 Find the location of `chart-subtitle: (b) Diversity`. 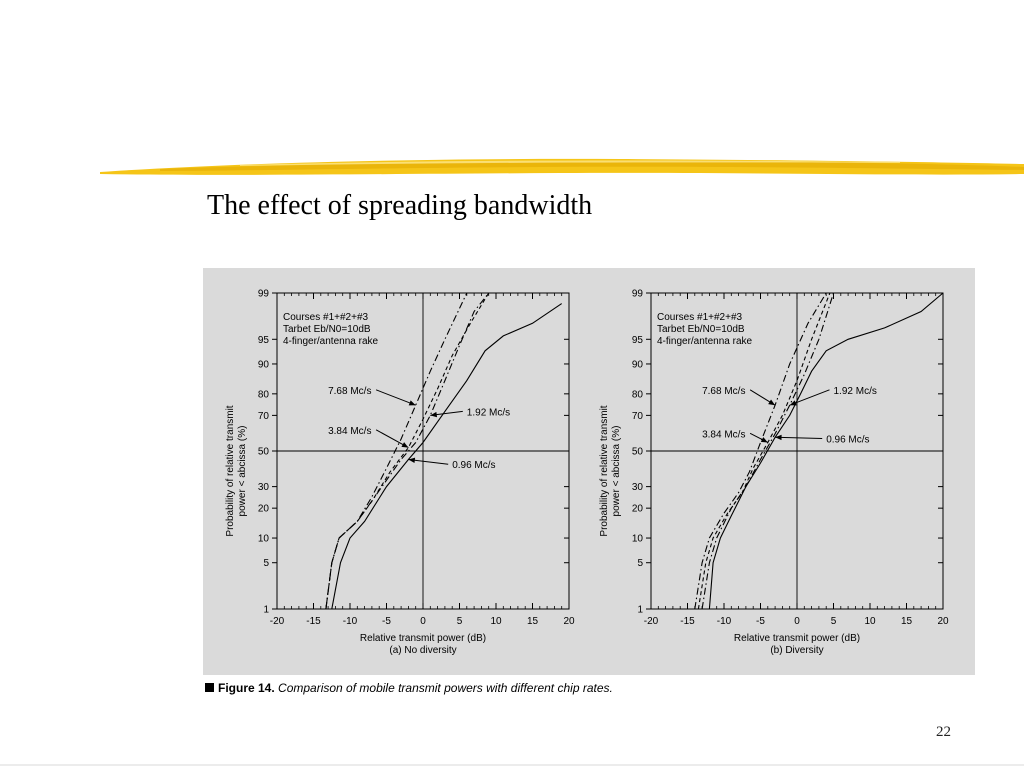

chart-subtitle: (b) Diversity is located at coordinates (796, 650).